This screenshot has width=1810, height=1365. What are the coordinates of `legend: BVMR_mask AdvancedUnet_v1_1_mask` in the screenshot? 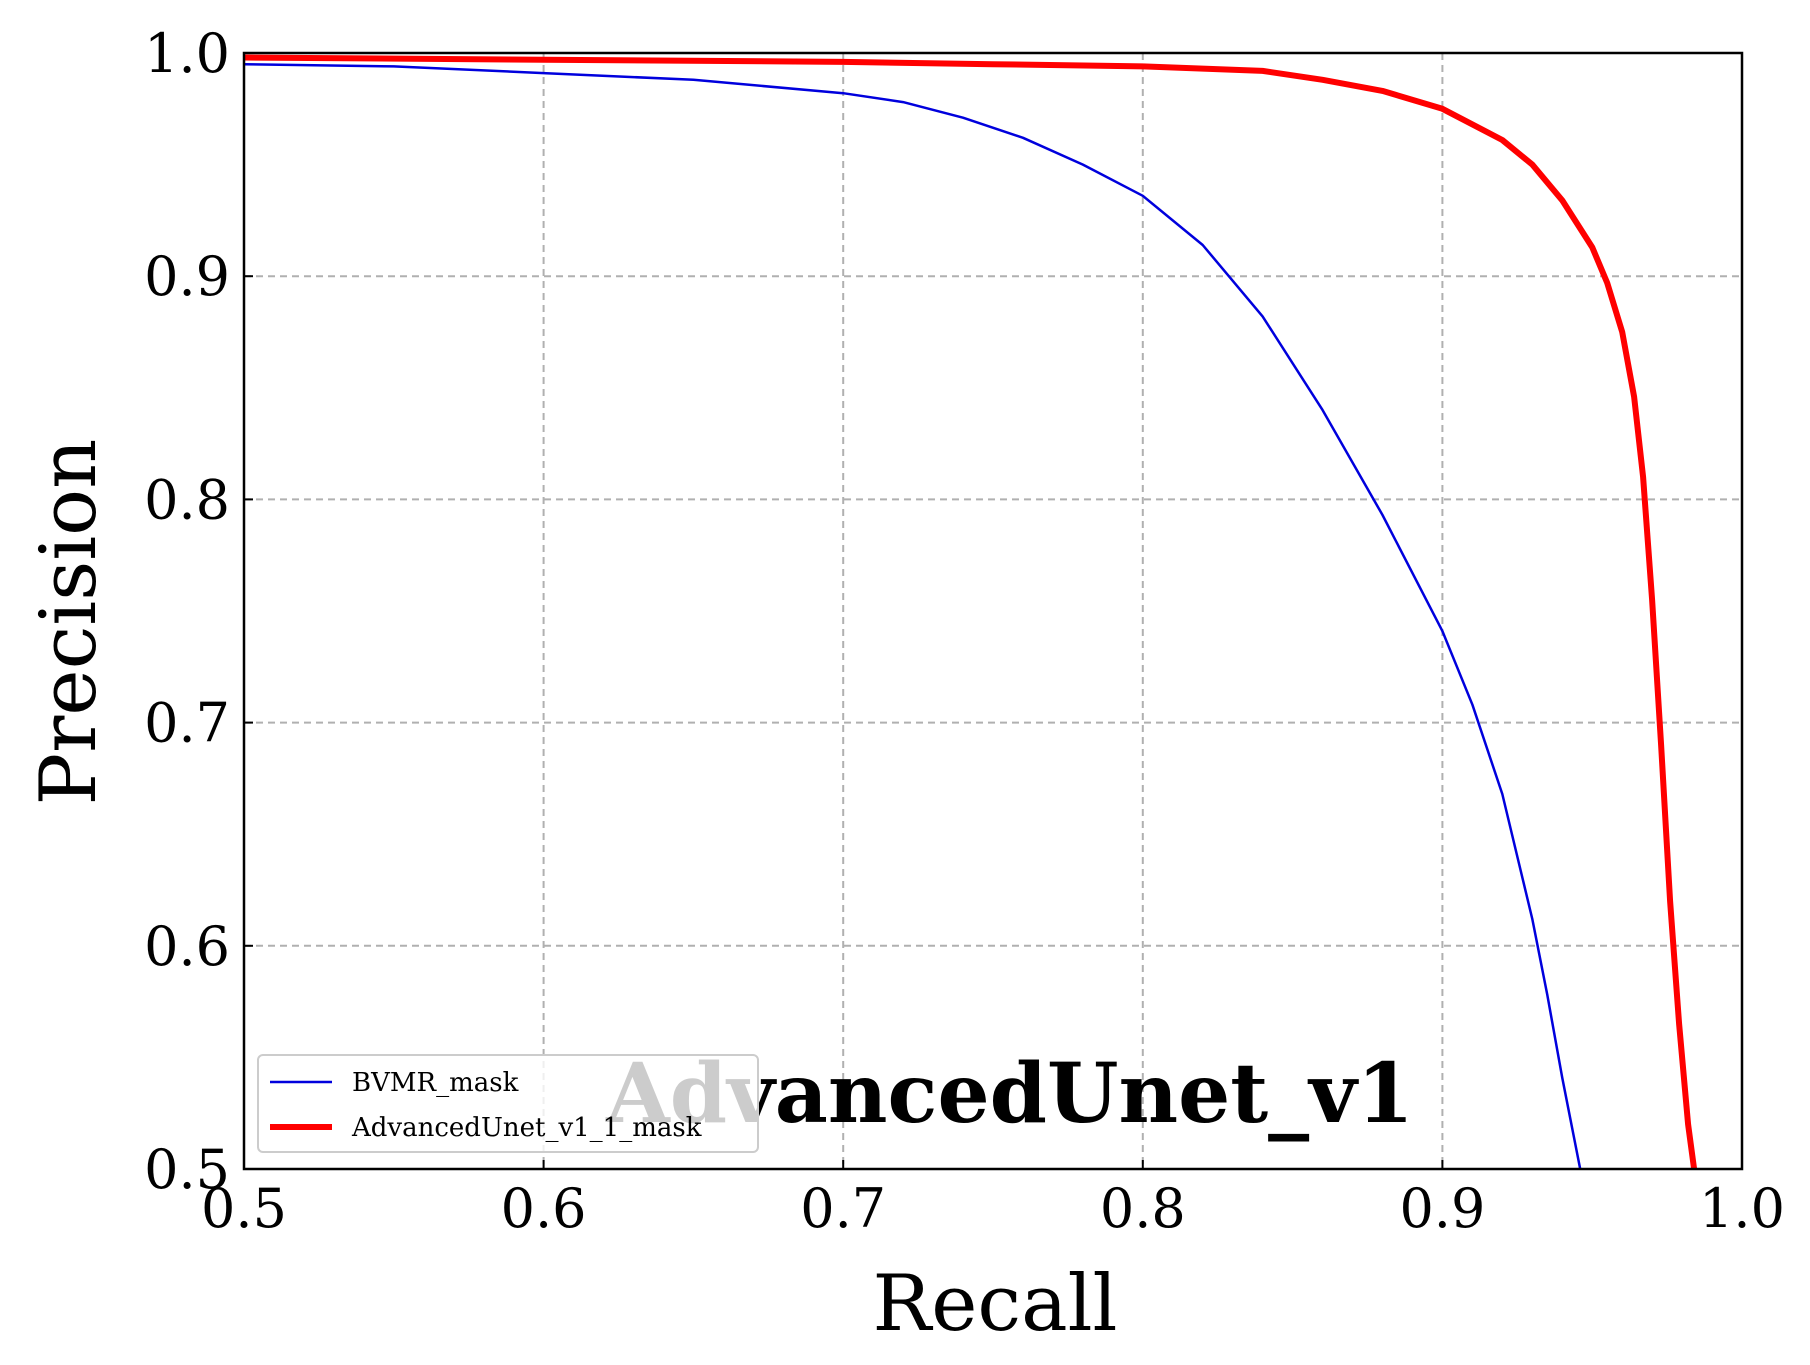 It's located at (508, 1103).